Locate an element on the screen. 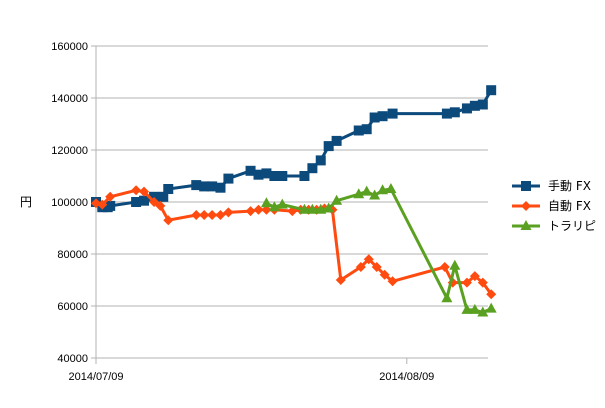 The image size is (605, 408). y-tick-label: 120000 is located at coordinates (69, 151).